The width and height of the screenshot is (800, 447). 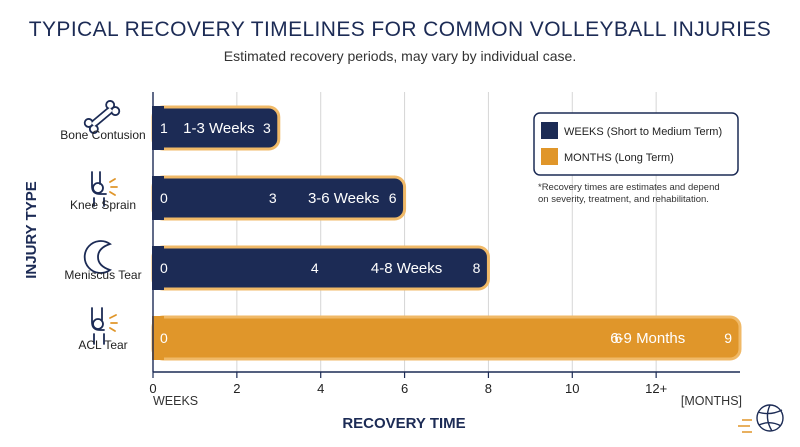 I want to click on category-icons, so click(x=102, y=222).